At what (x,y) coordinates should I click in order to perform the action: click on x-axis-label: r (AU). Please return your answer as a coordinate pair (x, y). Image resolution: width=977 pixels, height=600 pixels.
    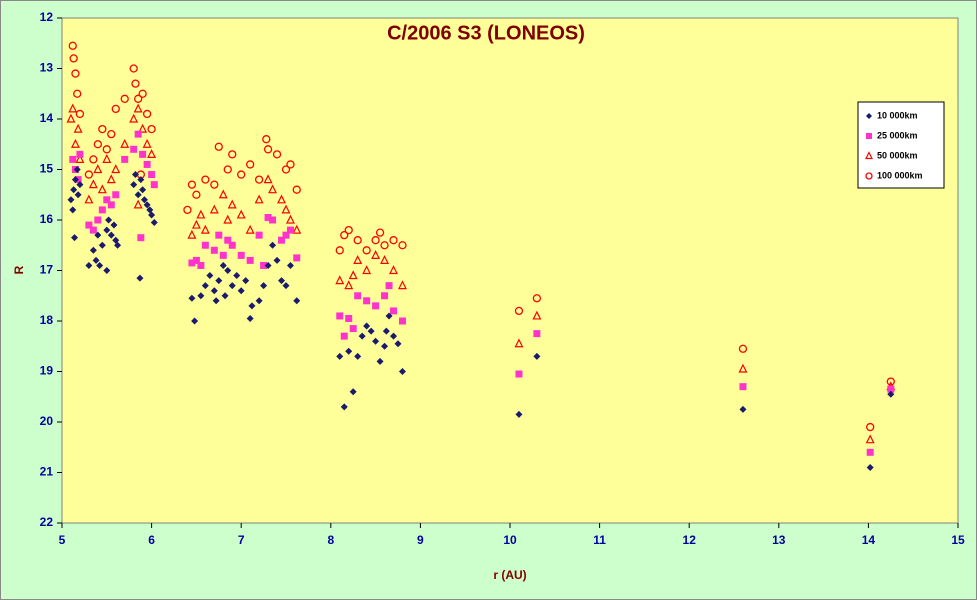
    Looking at the image, I should click on (509, 575).